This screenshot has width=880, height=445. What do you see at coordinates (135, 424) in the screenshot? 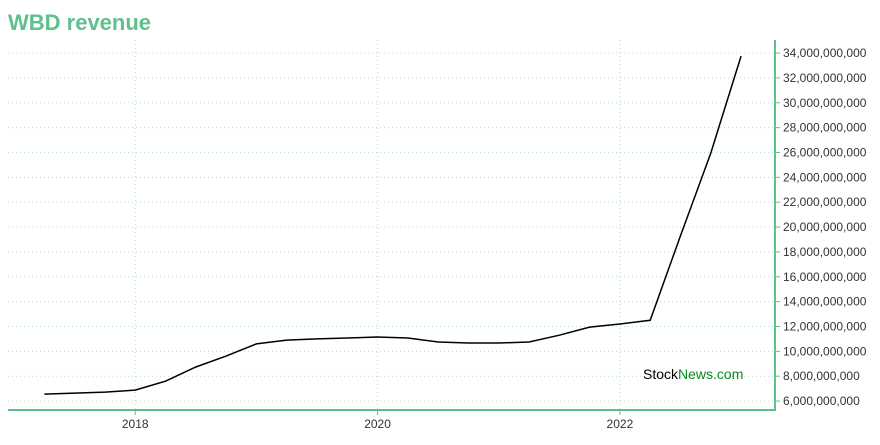
I see `x-tick-label: 2018` at bounding box center [135, 424].